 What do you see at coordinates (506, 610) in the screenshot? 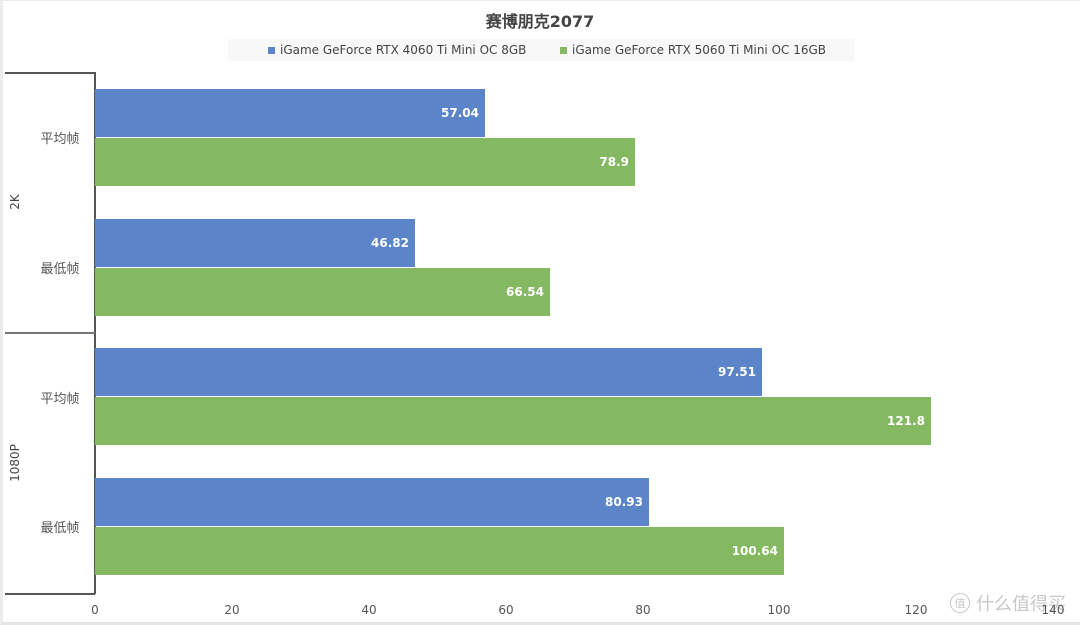
I see `x-tick: 60` at bounding box center [506, 610].